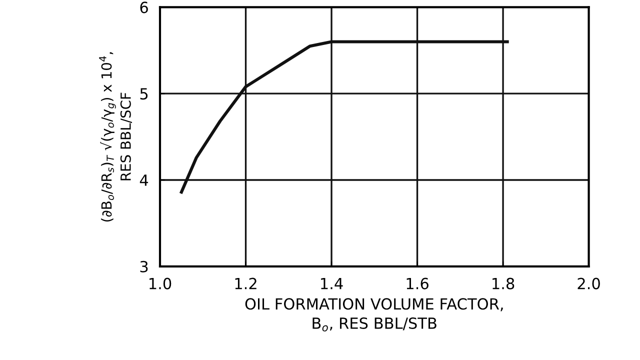 The width and height of the screenshot is (640, 360). Describe the element at coordinates (417, 284) in the screenshot. I see `x-tick-label: 1.6` at that location.